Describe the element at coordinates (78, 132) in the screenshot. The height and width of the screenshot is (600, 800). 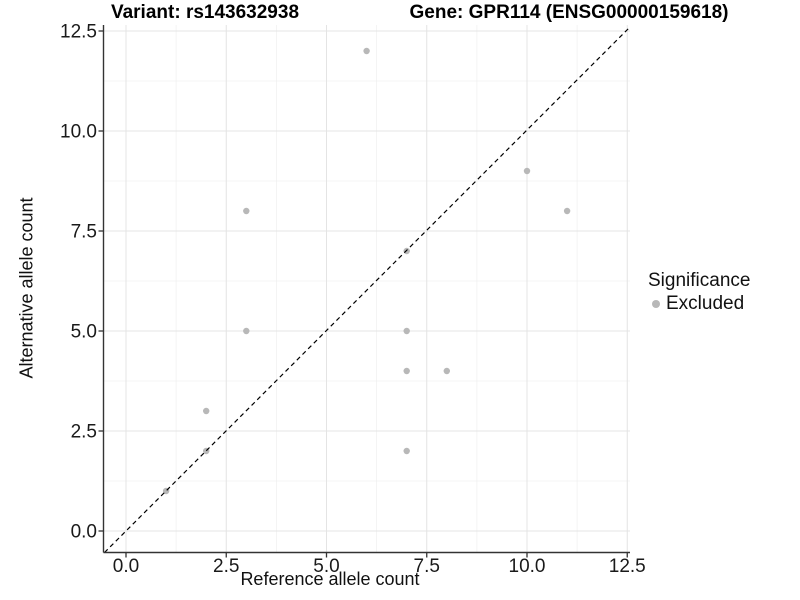
I see `y-tick-label: 10.0` at that location.